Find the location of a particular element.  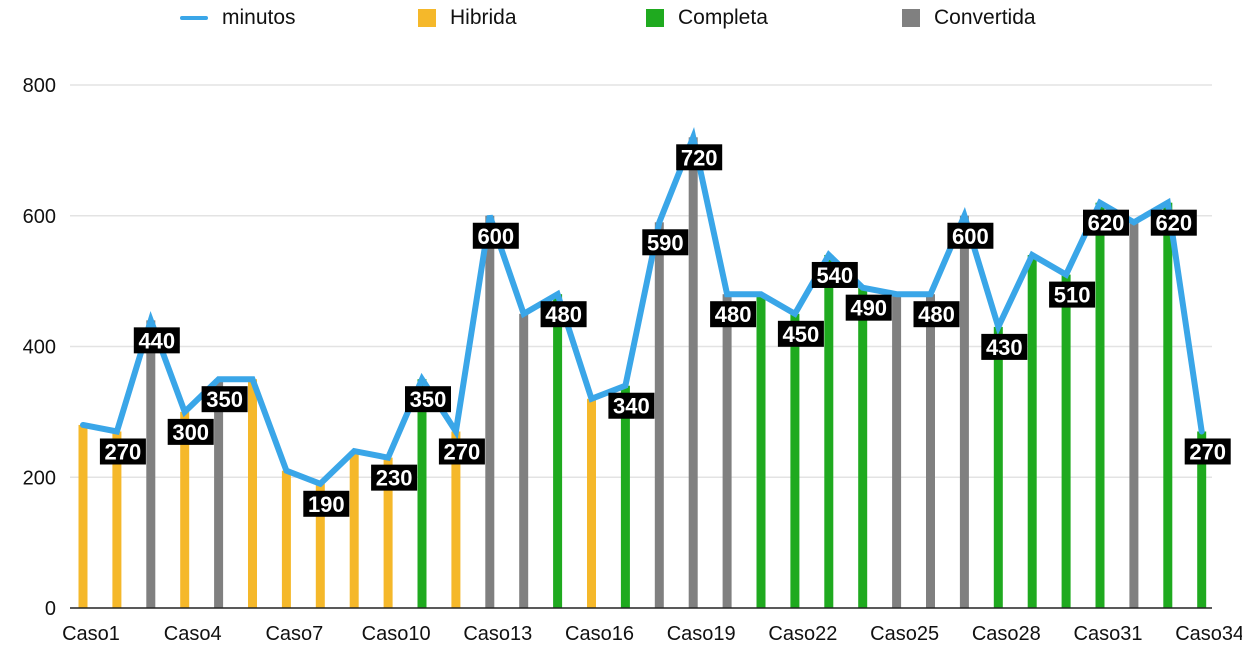

x-tick-label: Caso22 is located at coordinates (802, 634).